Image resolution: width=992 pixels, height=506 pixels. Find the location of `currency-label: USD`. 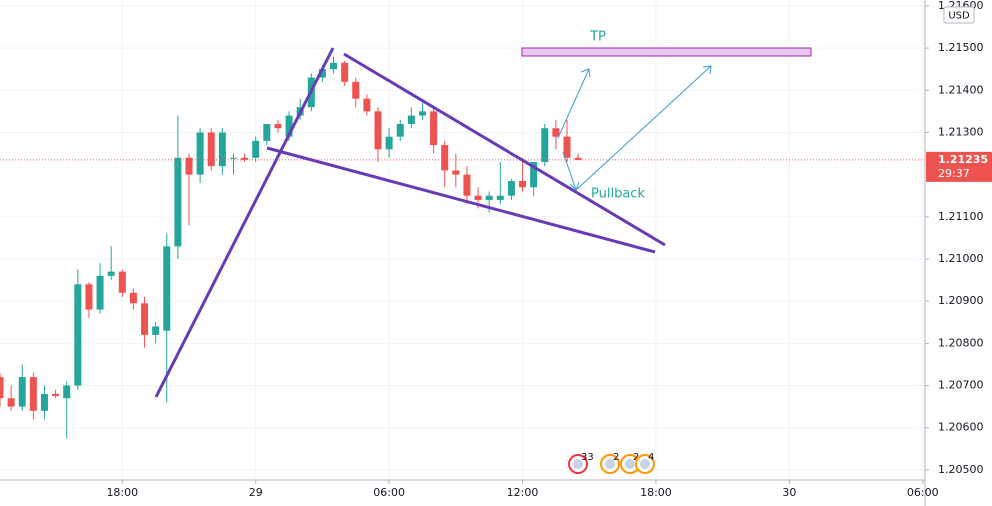

currency-label: USD is located at coordinates (959, 16).